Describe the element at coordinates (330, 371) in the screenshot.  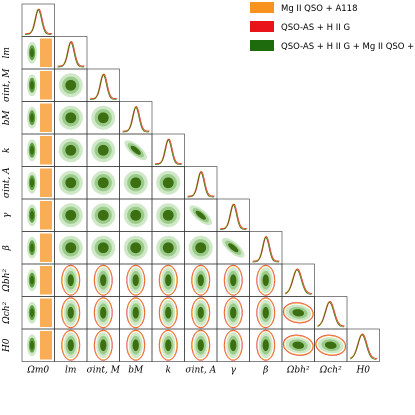
I see `x-axis-label-Och2: Ωch²` at that location.